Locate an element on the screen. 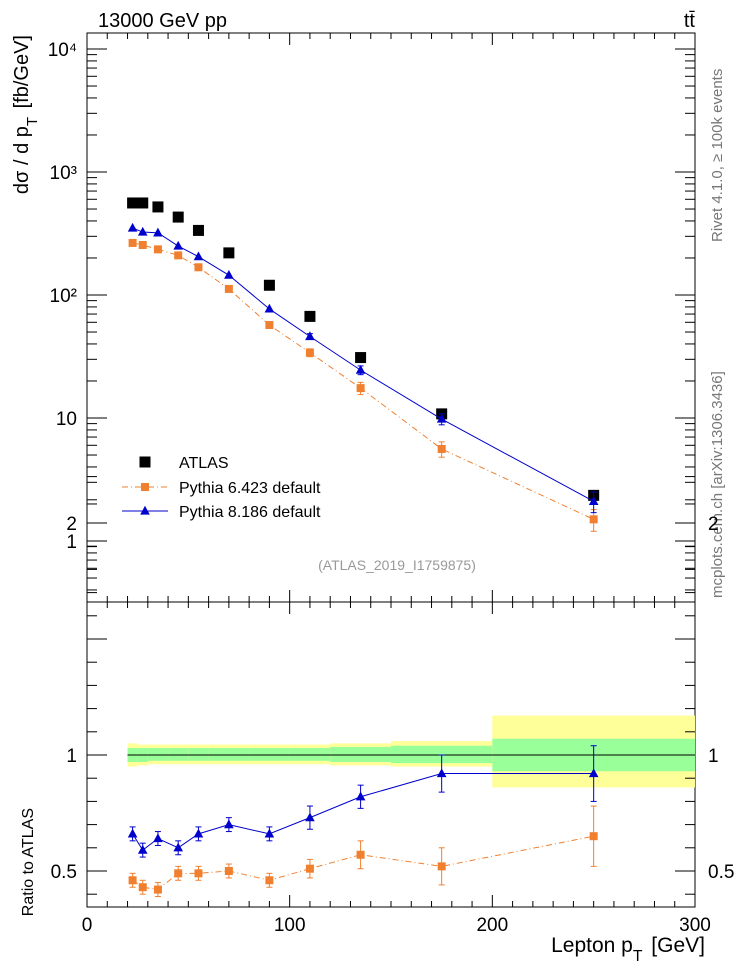  main-y-axis-title: dσ / d pT [fb/GeV] is located at coordinates (26, 114).